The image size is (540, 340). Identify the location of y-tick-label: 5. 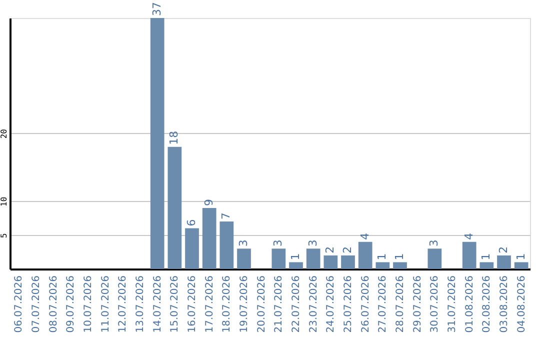
(4, 235).